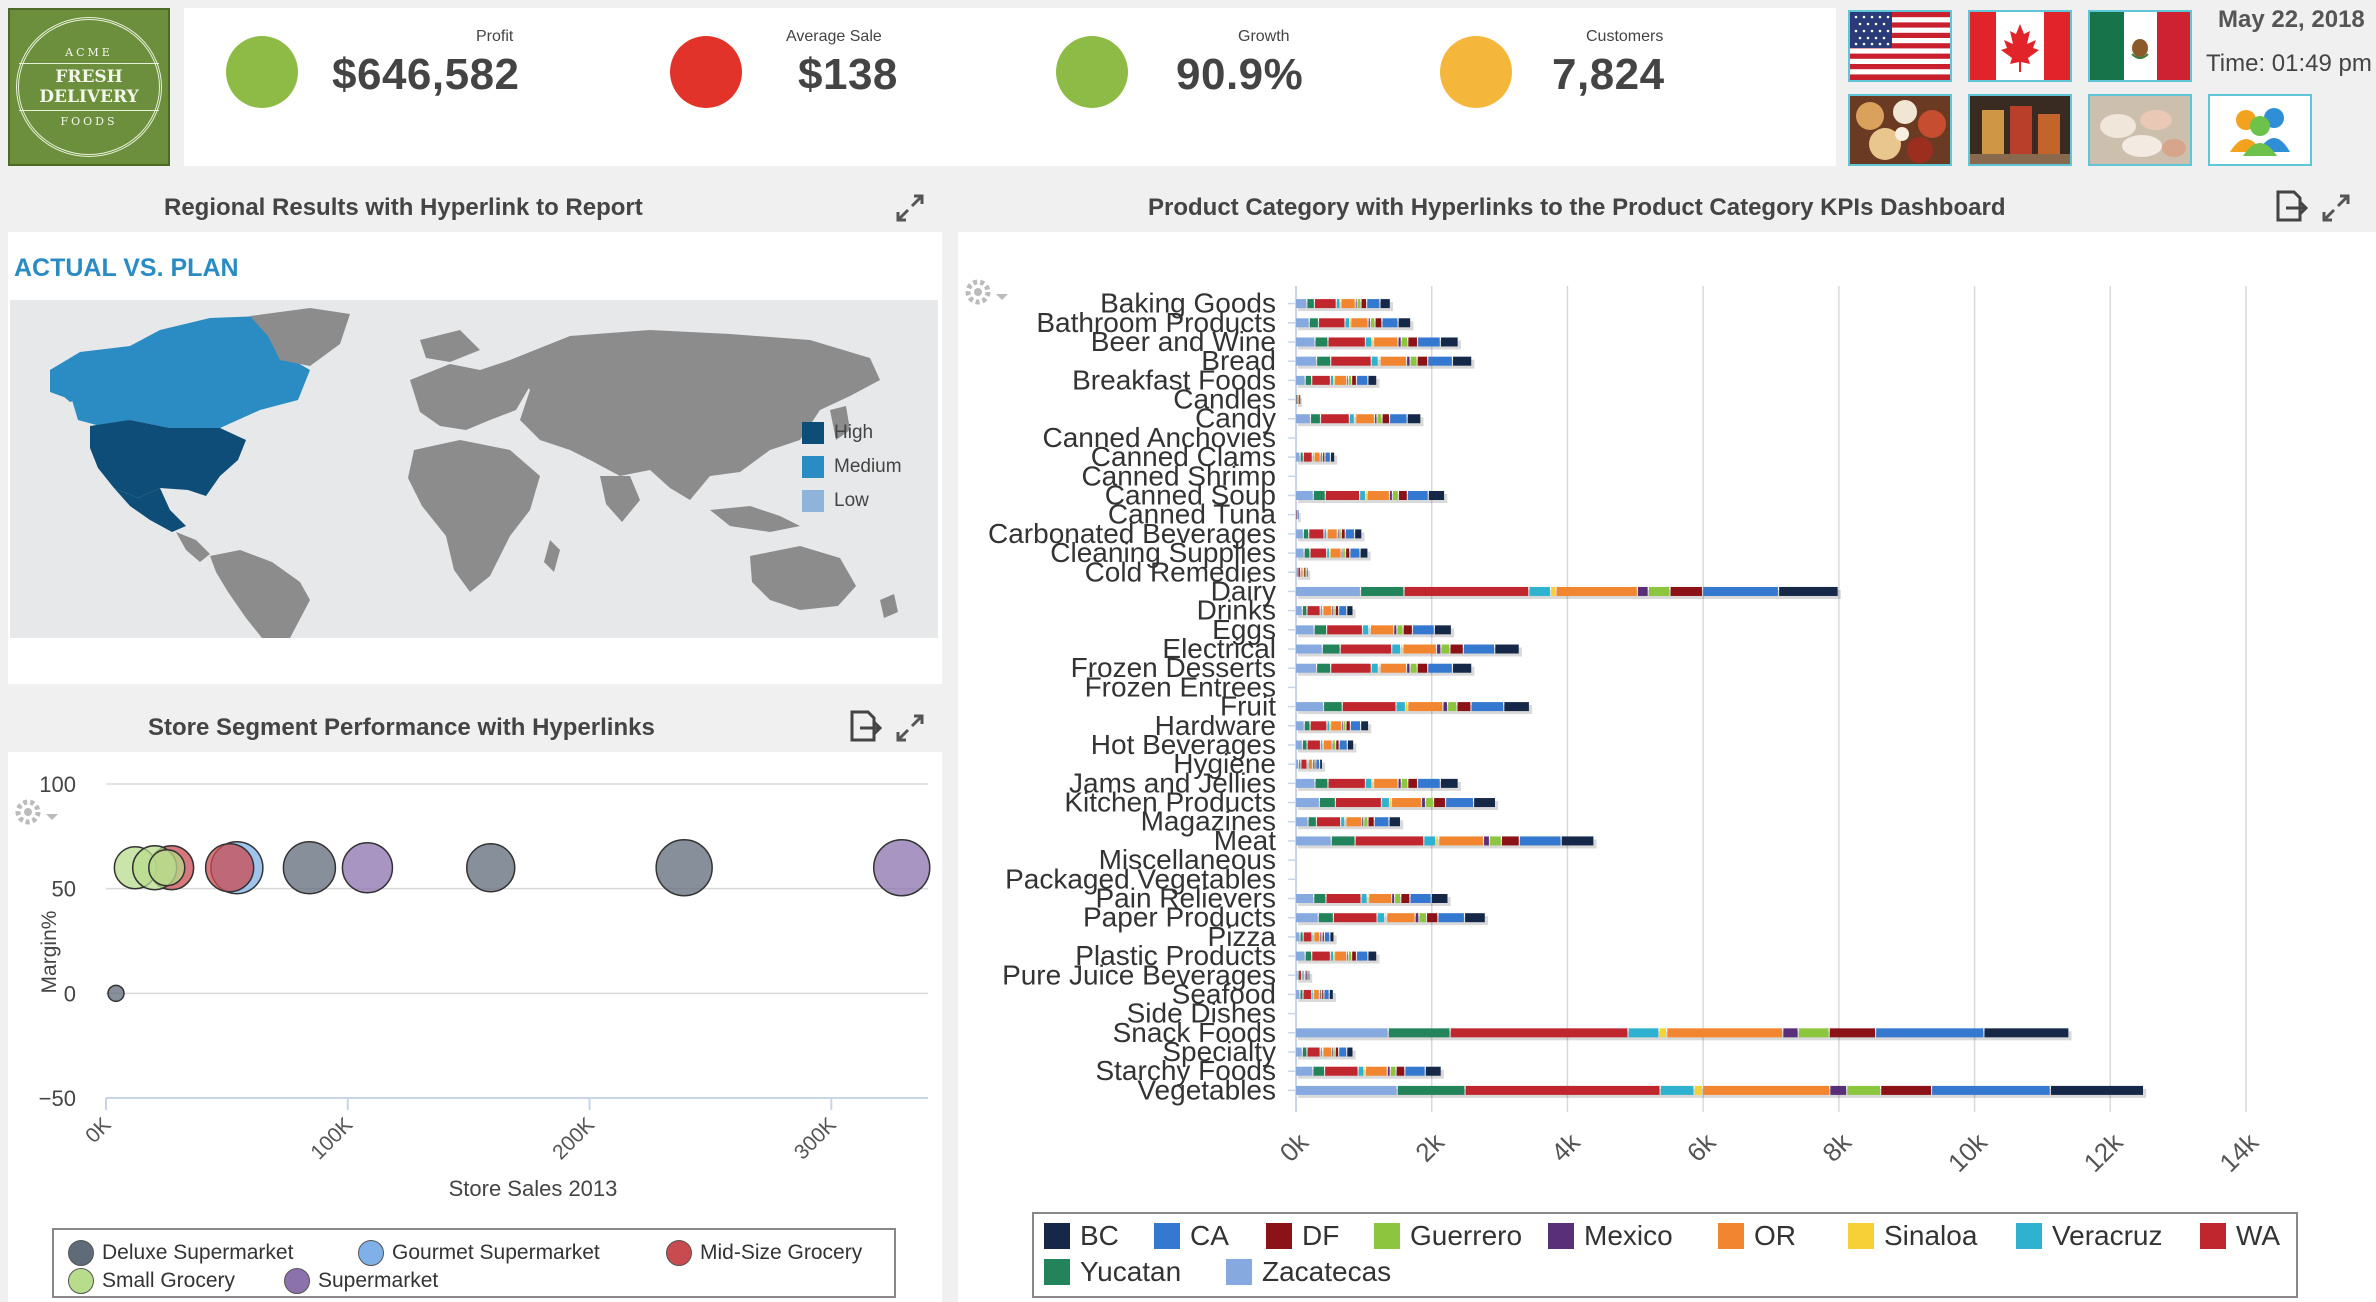  Describe the element at coordinates (1215, 725) in the screenshot. I see `category-label: Hardware` at that location.